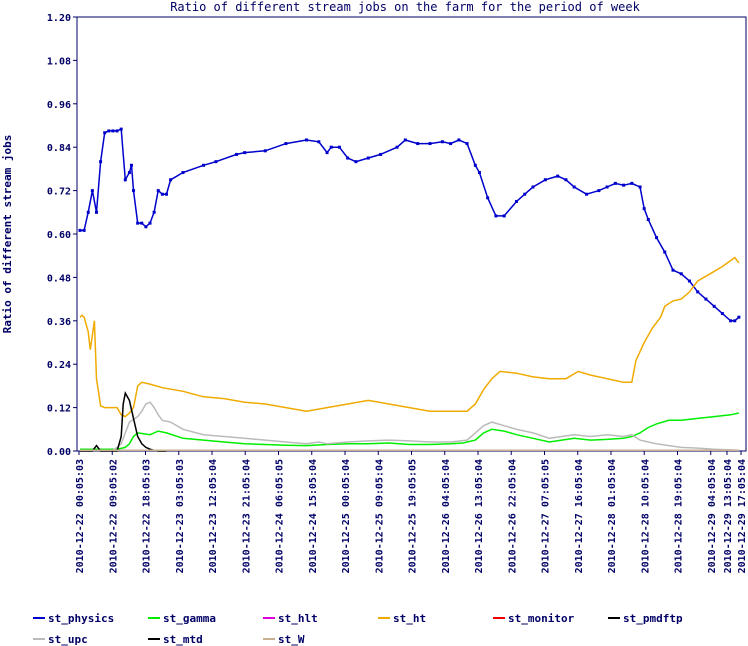 Image resolution: width=748 pixels, height=646 pixels. Describe the element at coordinates (579, 516) in the screenshot. I see `x-tick-label: 2010-12-27 16:05:04` at that location.